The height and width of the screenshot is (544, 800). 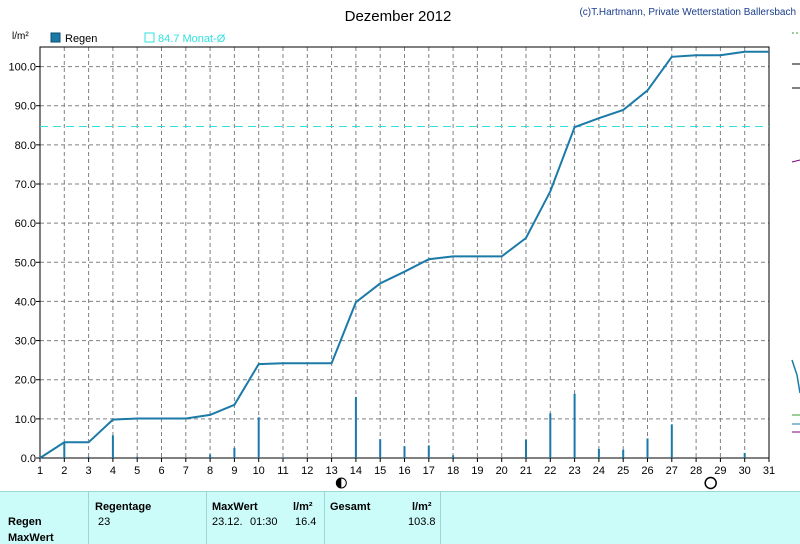 I want to click on y-tick-label: 0.0, so click(x=28, y=459).